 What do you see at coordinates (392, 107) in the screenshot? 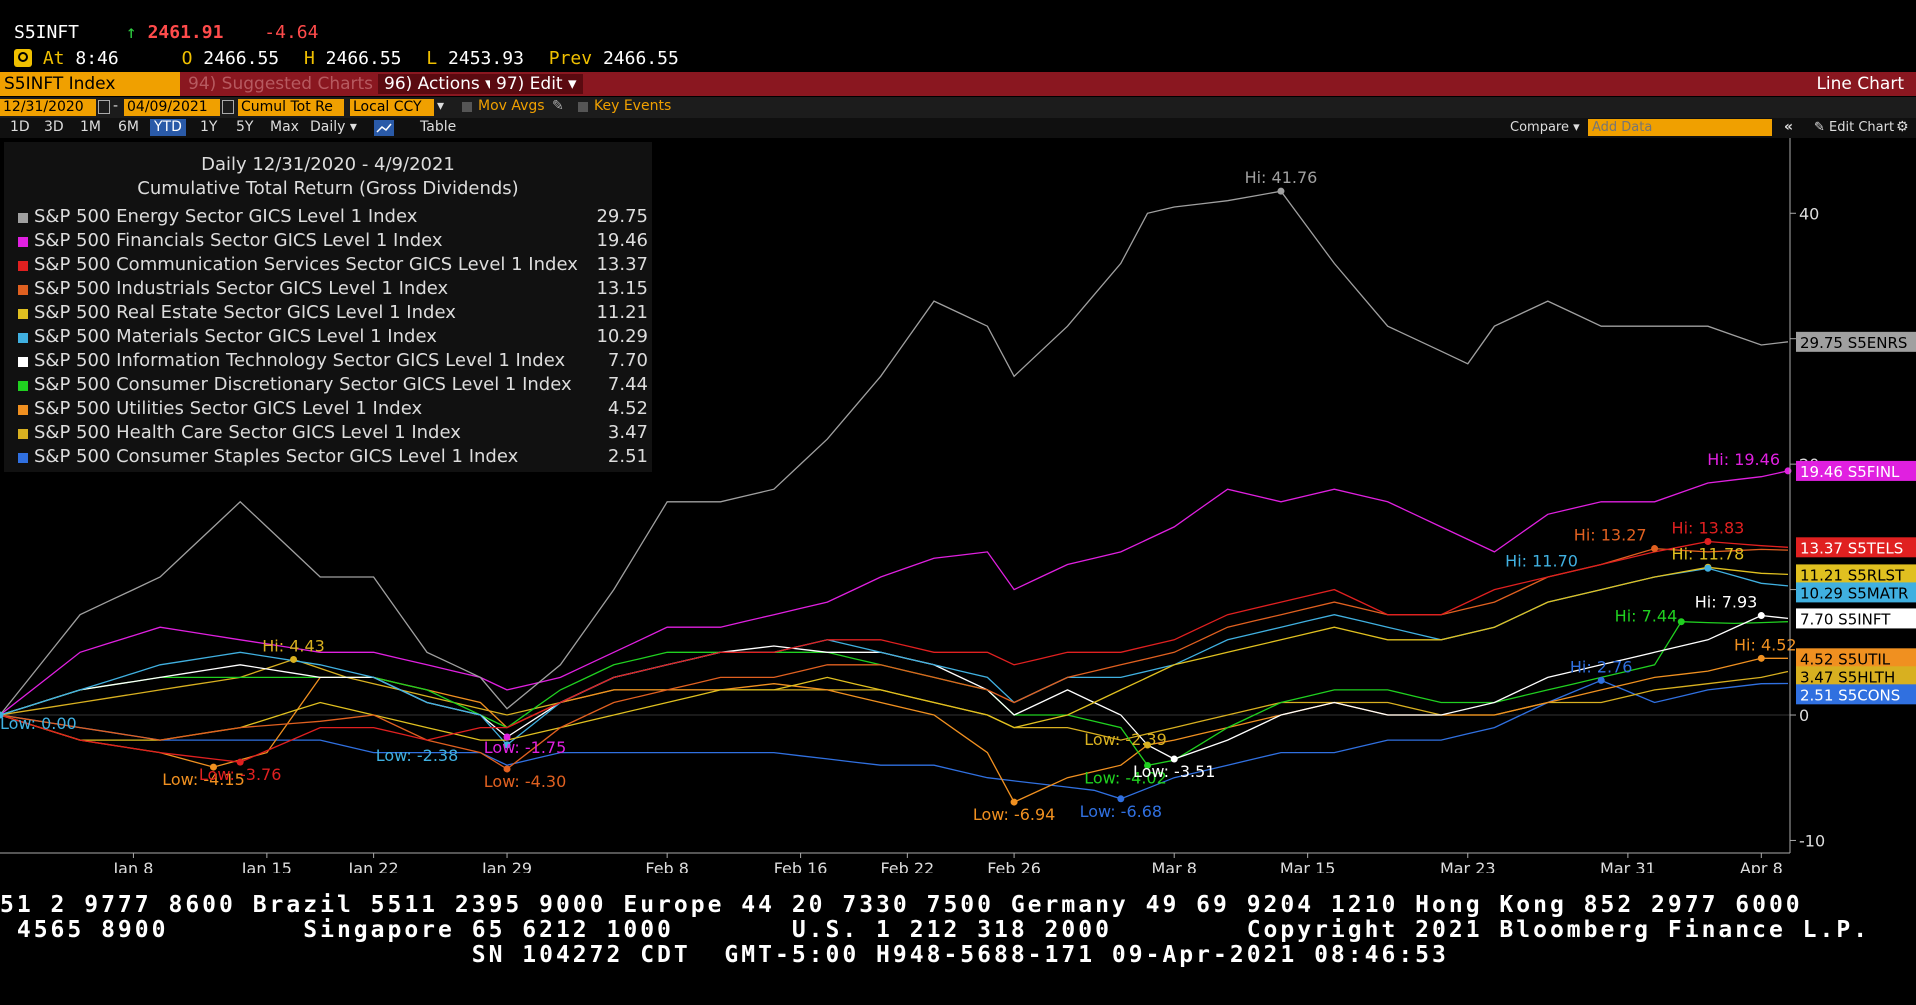
I see `currency-select: Local CCY` at bounding box center [392, 107].